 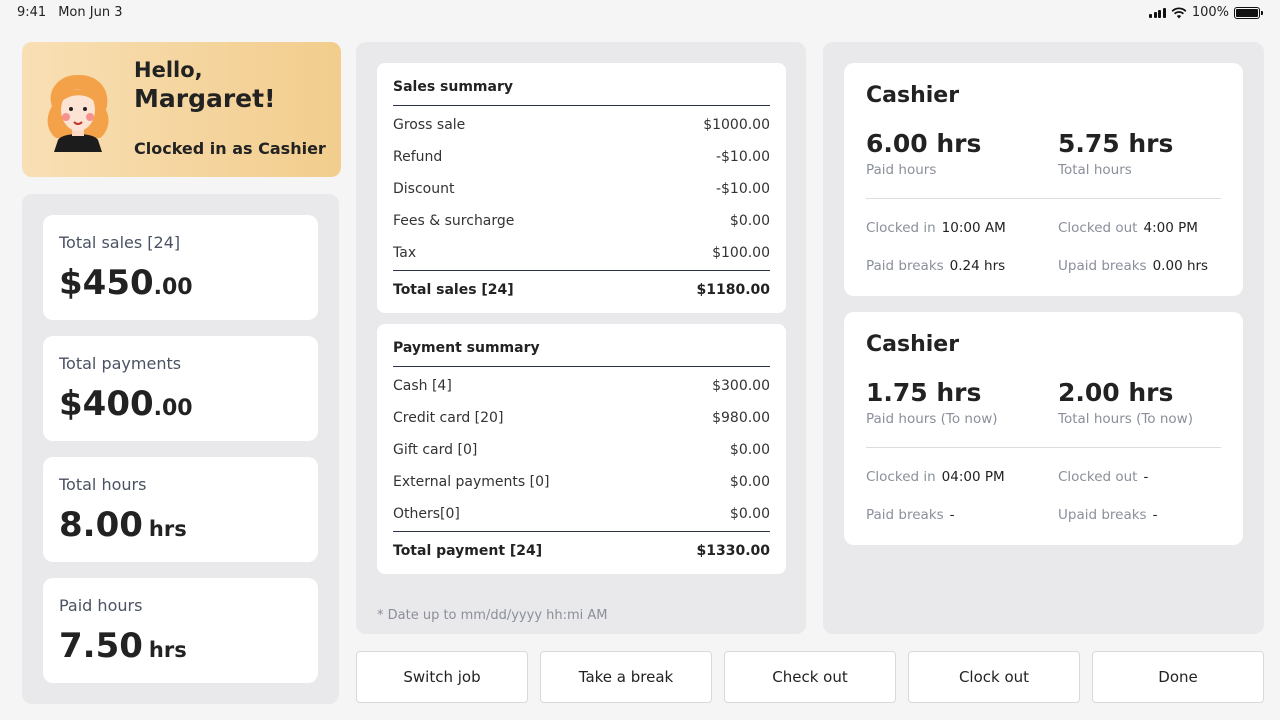 I want to click on paid-hours-value: 1.75 hrs, so click(x=924, y=392).